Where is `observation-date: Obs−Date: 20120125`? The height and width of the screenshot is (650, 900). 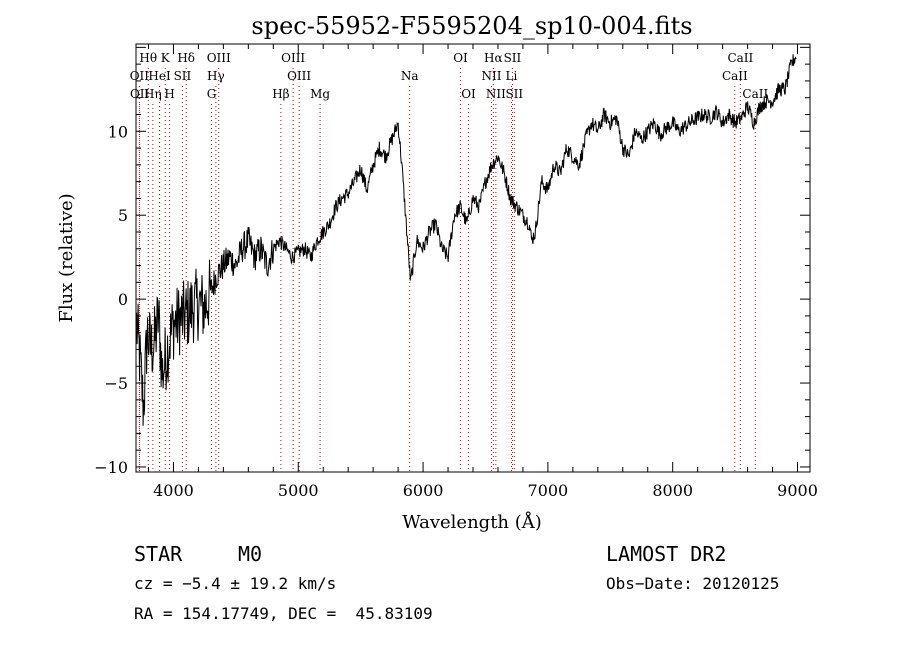
observation-date: Obs−Date: 20120125 is located at coordinates (693, 583).